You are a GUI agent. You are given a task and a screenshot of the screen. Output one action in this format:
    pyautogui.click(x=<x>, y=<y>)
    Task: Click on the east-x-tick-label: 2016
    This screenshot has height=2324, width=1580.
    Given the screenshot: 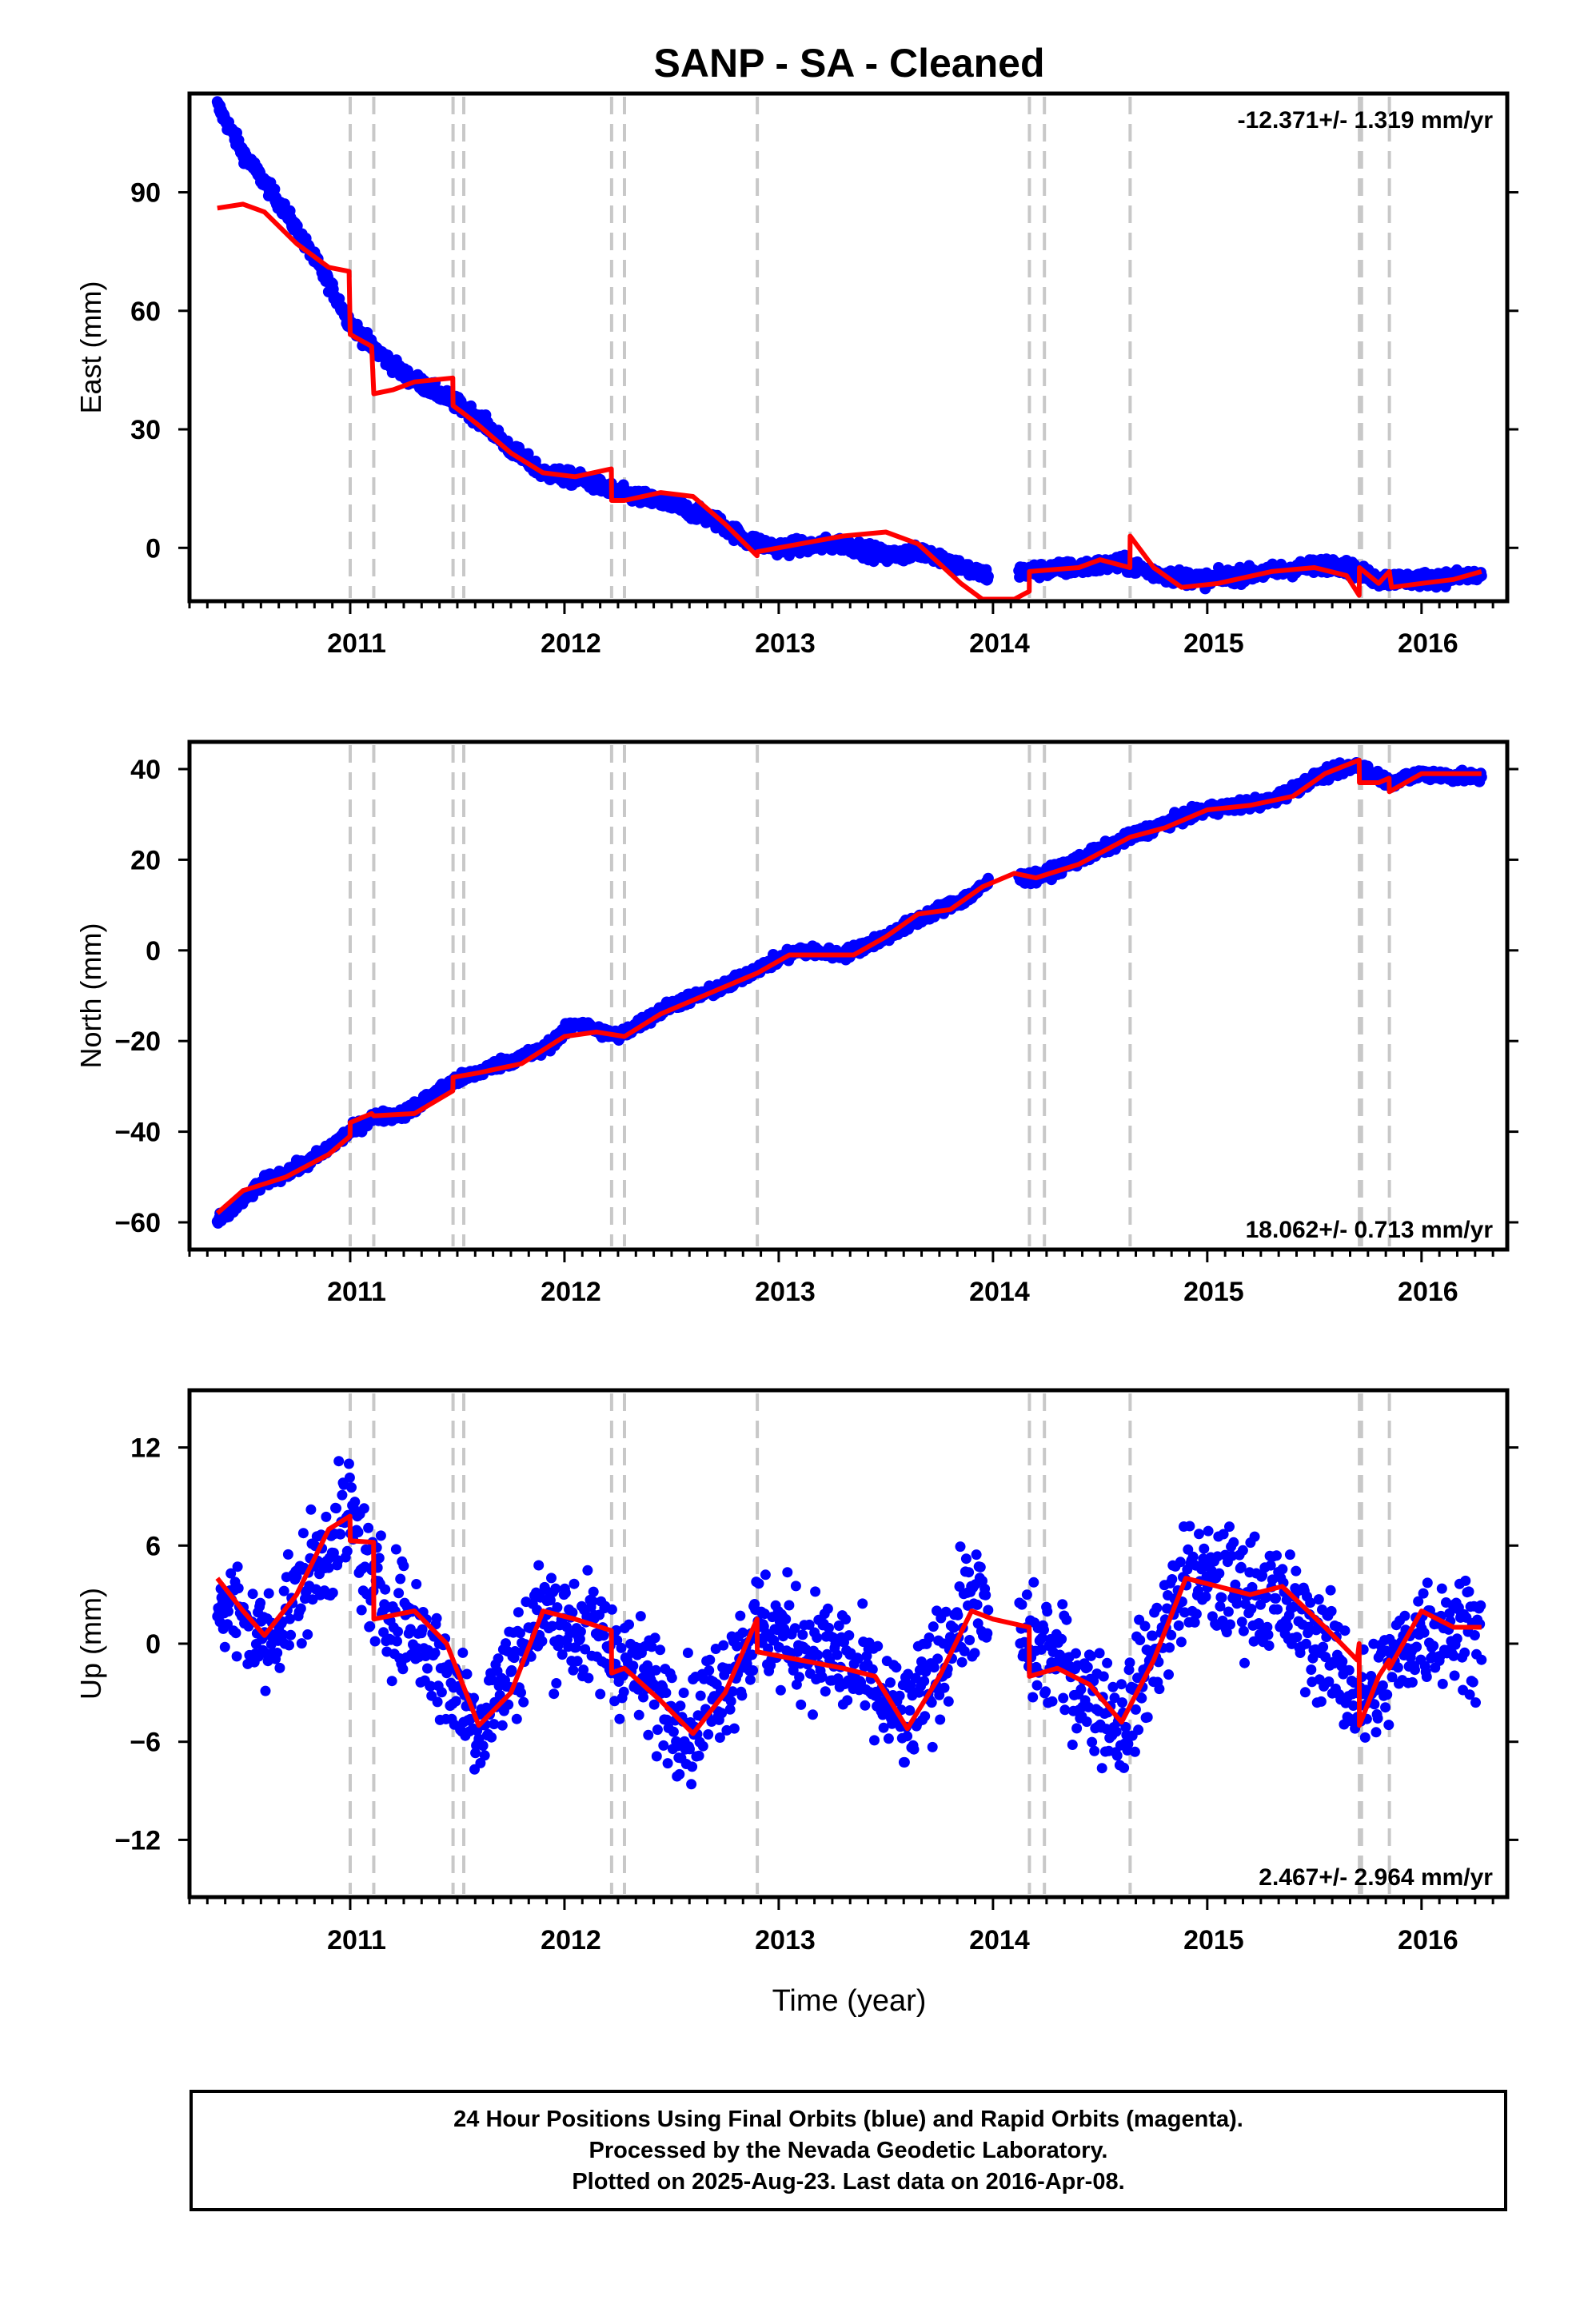 What is the action you would take?
    pyautogui.click(x=1428, y=644)
    